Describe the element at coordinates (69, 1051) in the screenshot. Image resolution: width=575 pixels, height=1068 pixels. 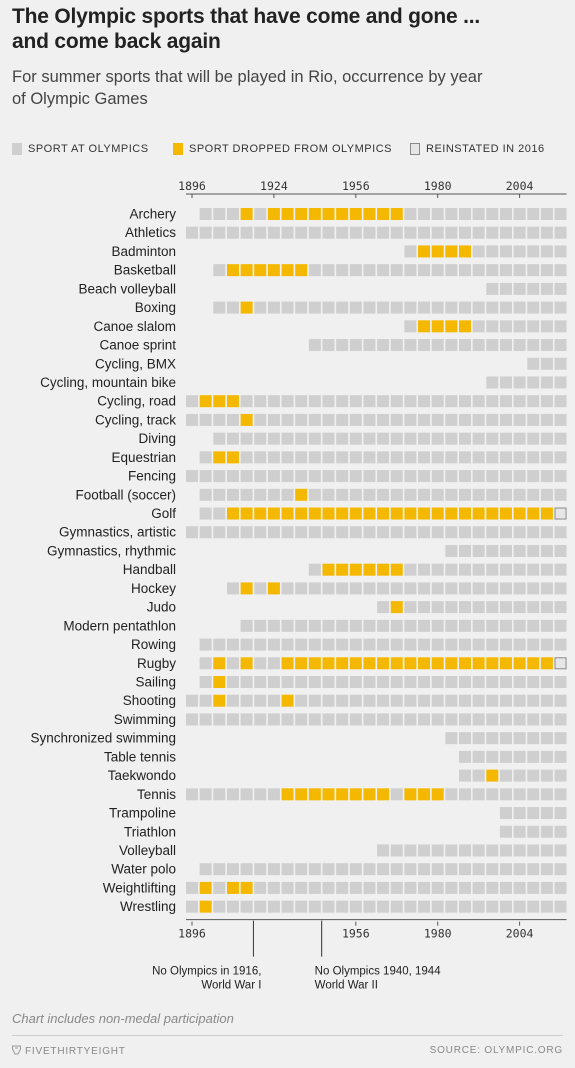
I see `brand: FIVETHIRTYEIGHT` at that location.